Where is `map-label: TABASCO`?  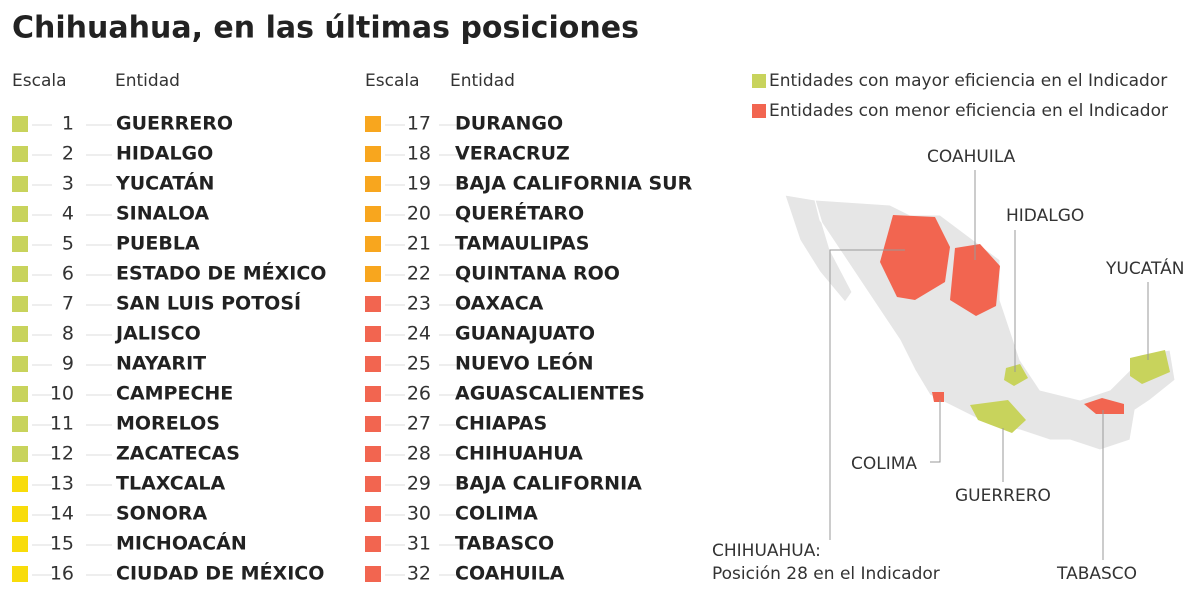
map-label: TABASCO is located at coordinates (1096, 574).